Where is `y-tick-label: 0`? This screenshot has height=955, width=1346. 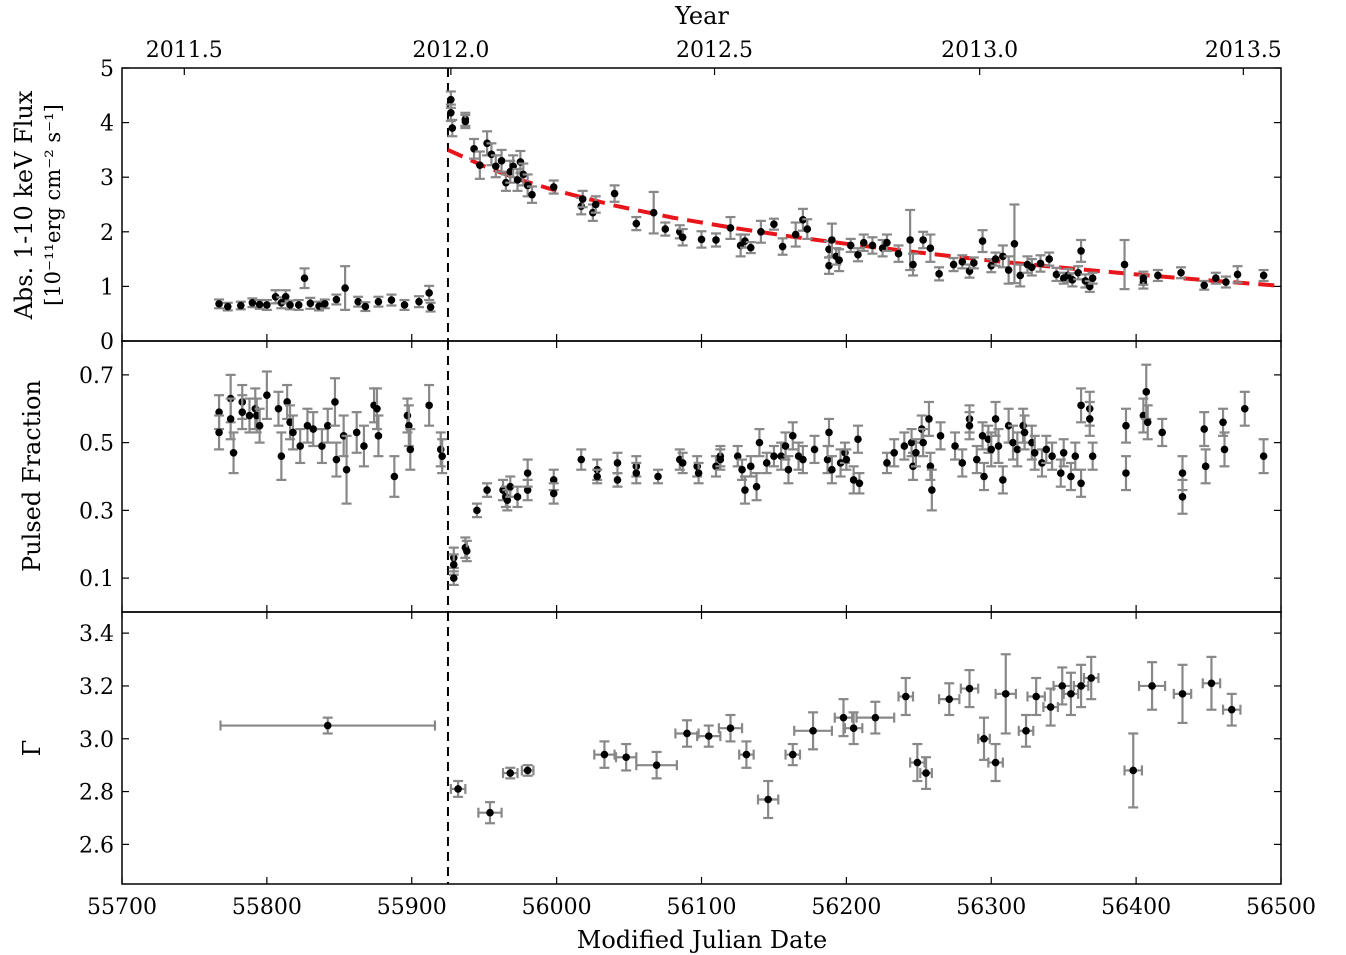 y-tick-label: 0 is located at coordinates (107, 342).